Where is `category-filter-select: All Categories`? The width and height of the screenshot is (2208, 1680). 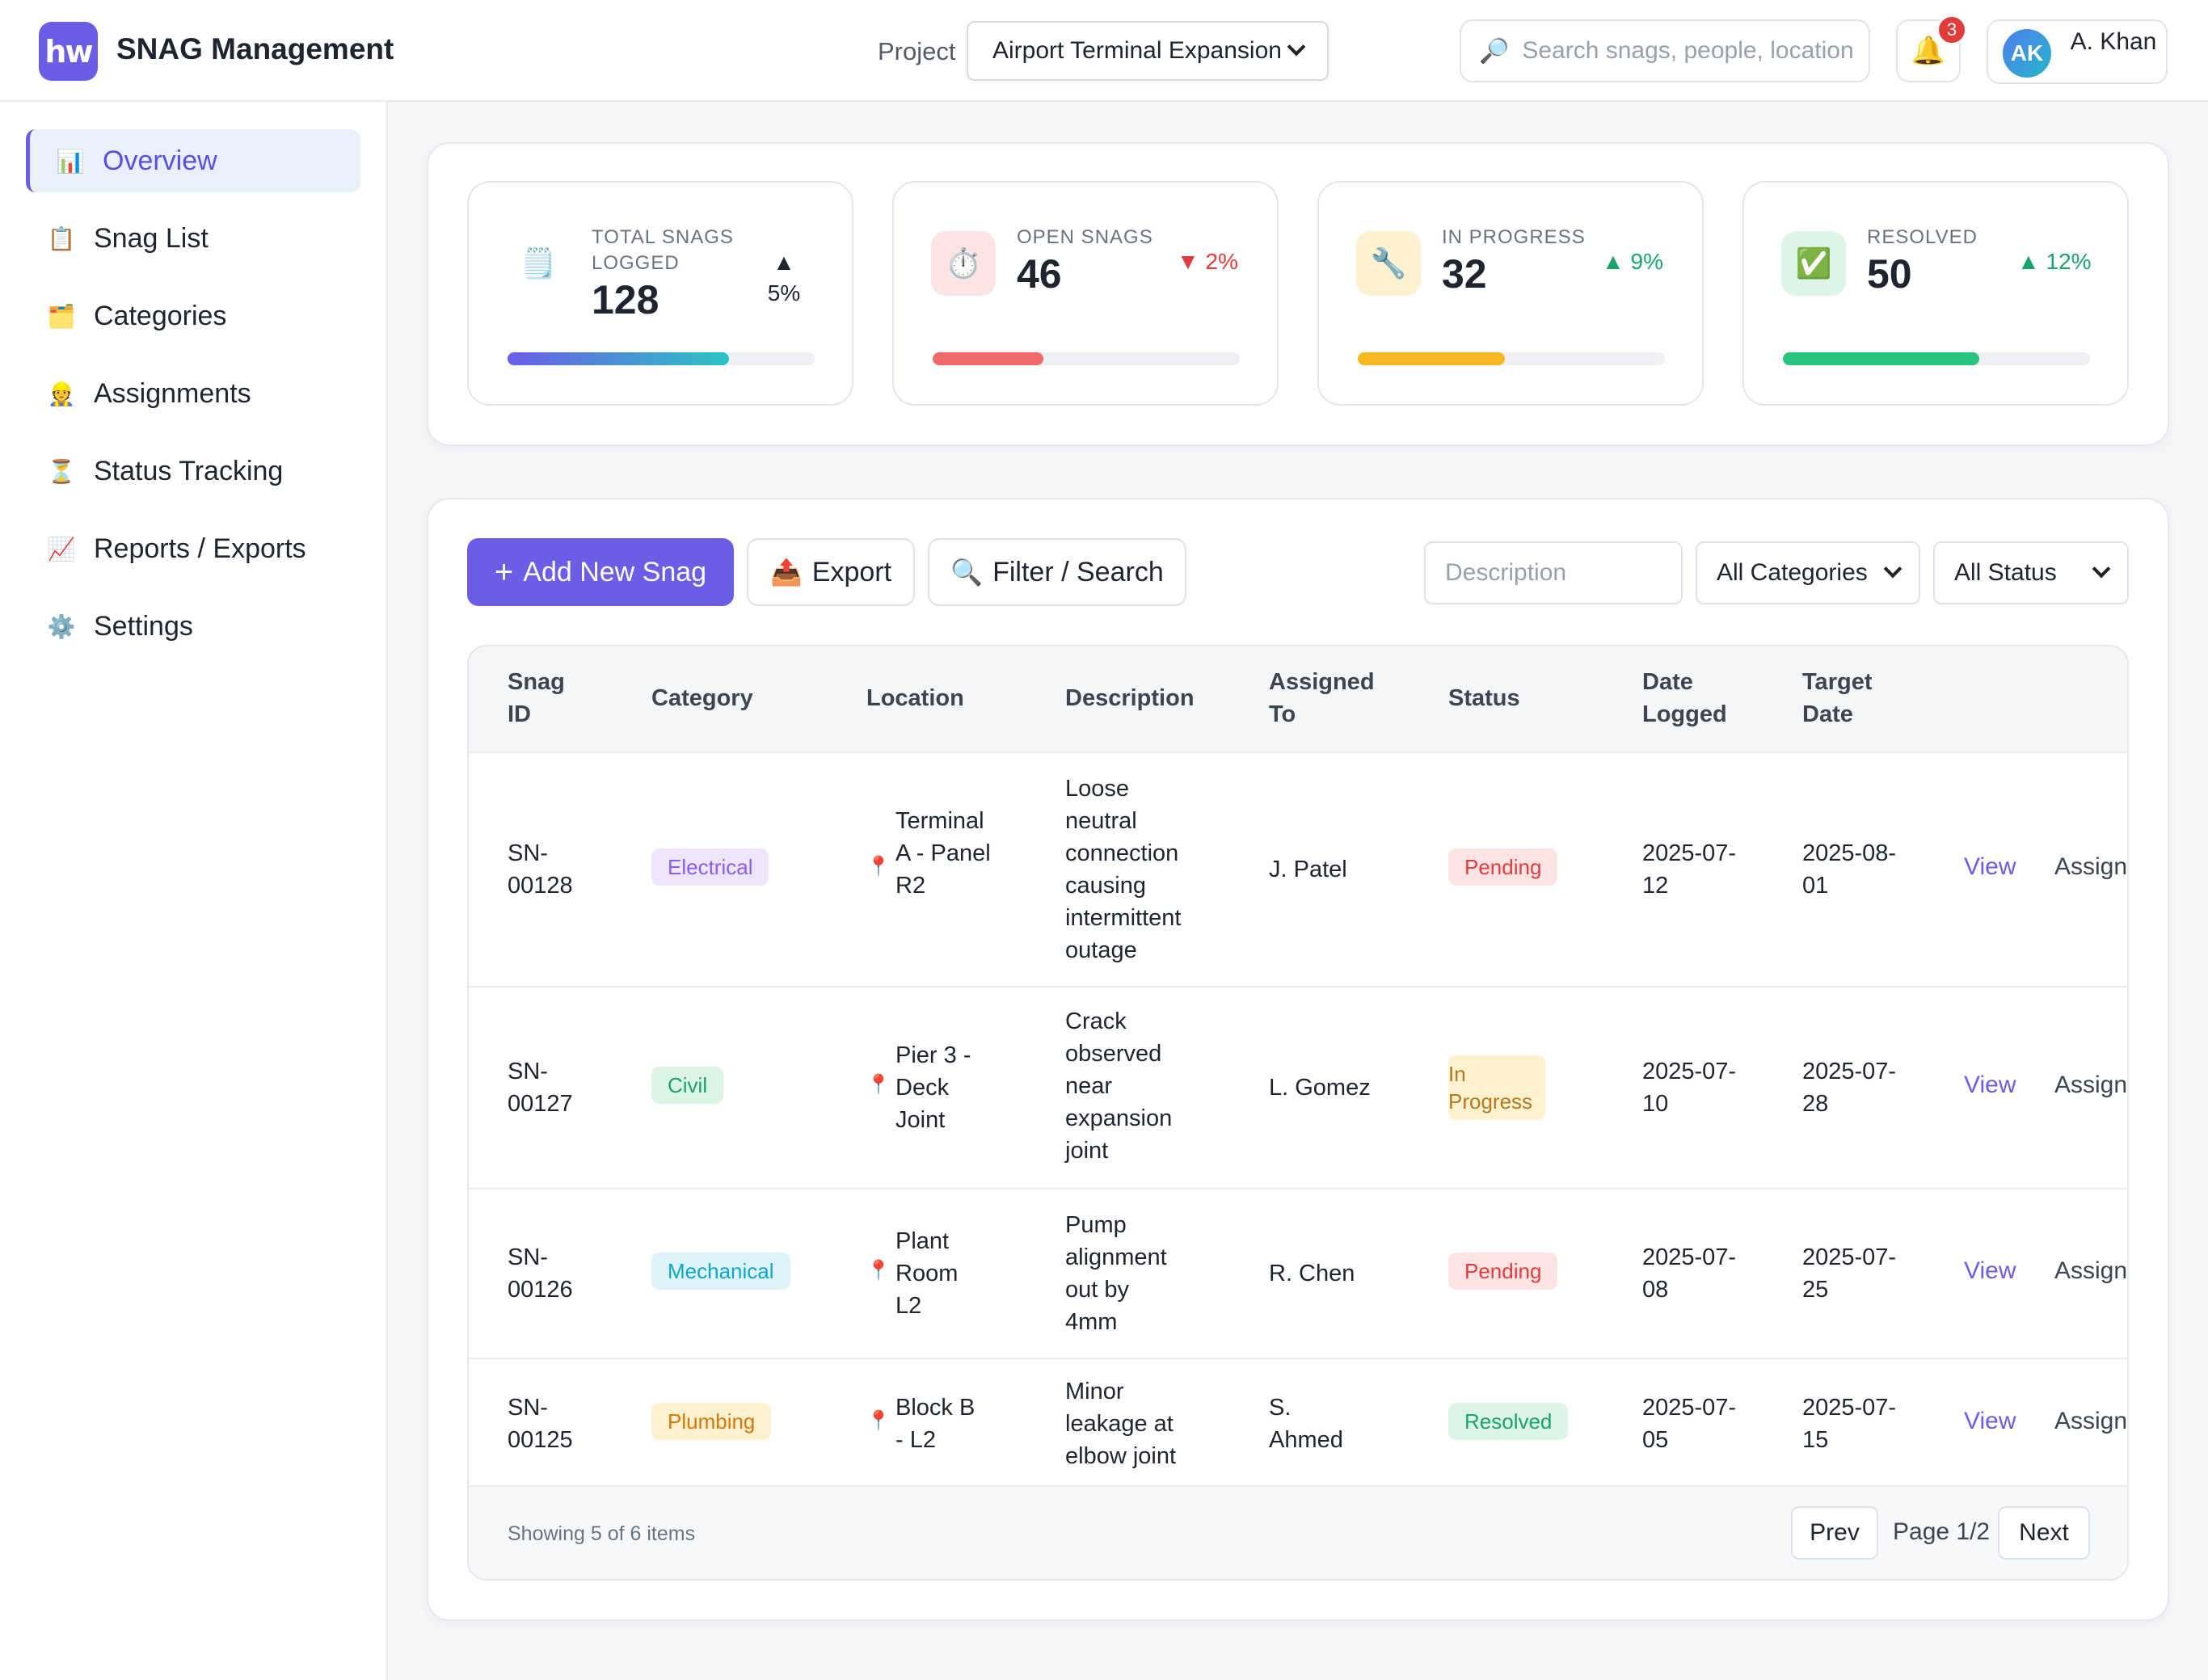
category-filter-select: All Categories is located at coordinates (1808, 572).